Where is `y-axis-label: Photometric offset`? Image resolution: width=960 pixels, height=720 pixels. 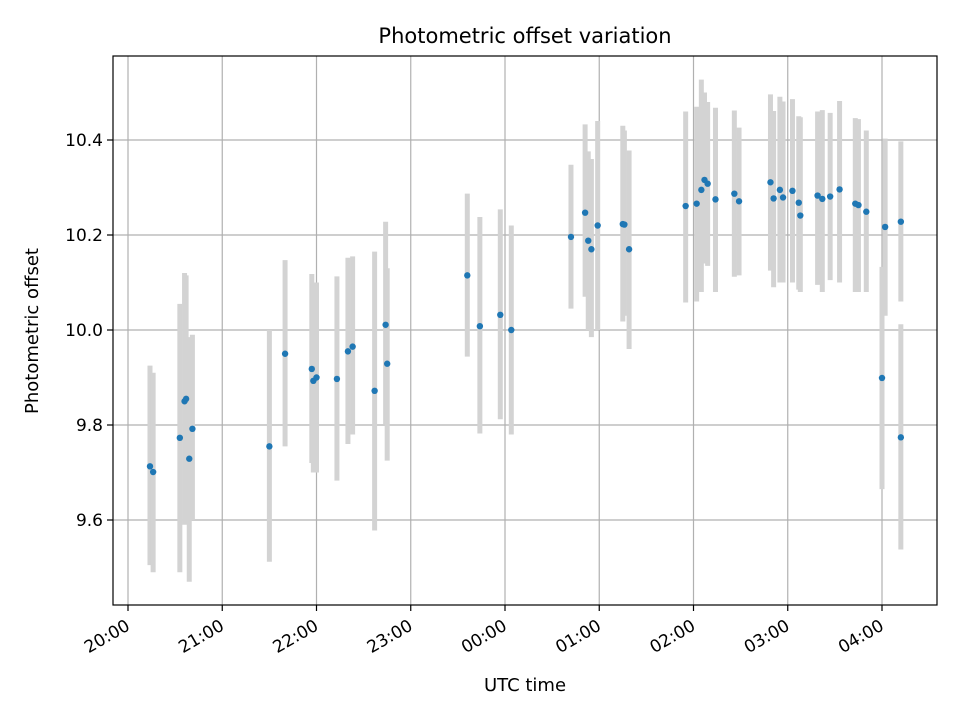 y-axis-label: Photometric offset is located at coordinates (32, 331).